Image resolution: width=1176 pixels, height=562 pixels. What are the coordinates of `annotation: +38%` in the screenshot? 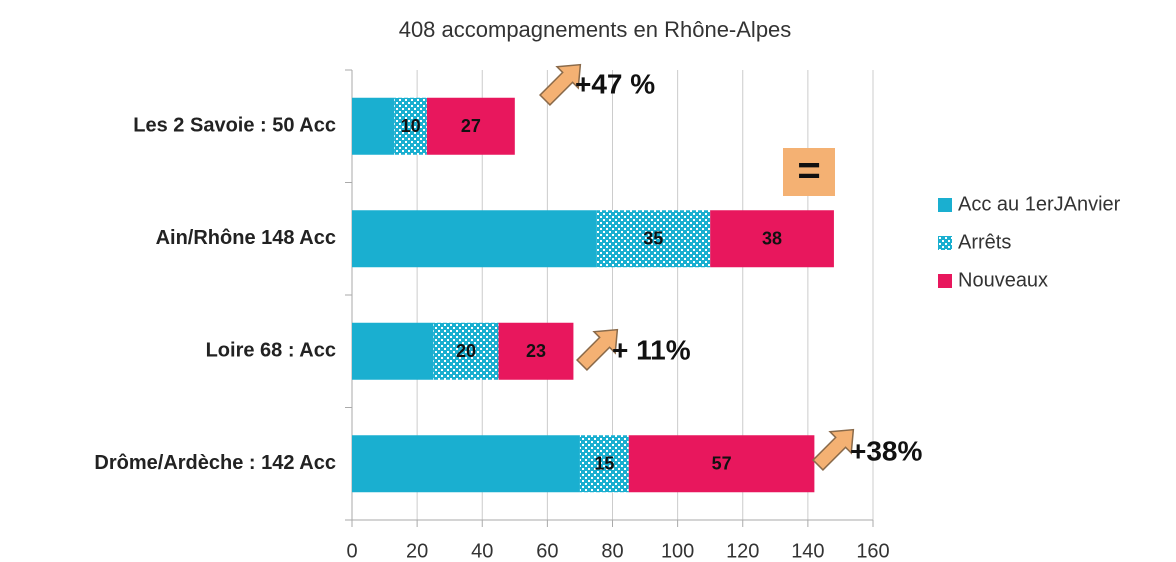 It's located at (886, 450).